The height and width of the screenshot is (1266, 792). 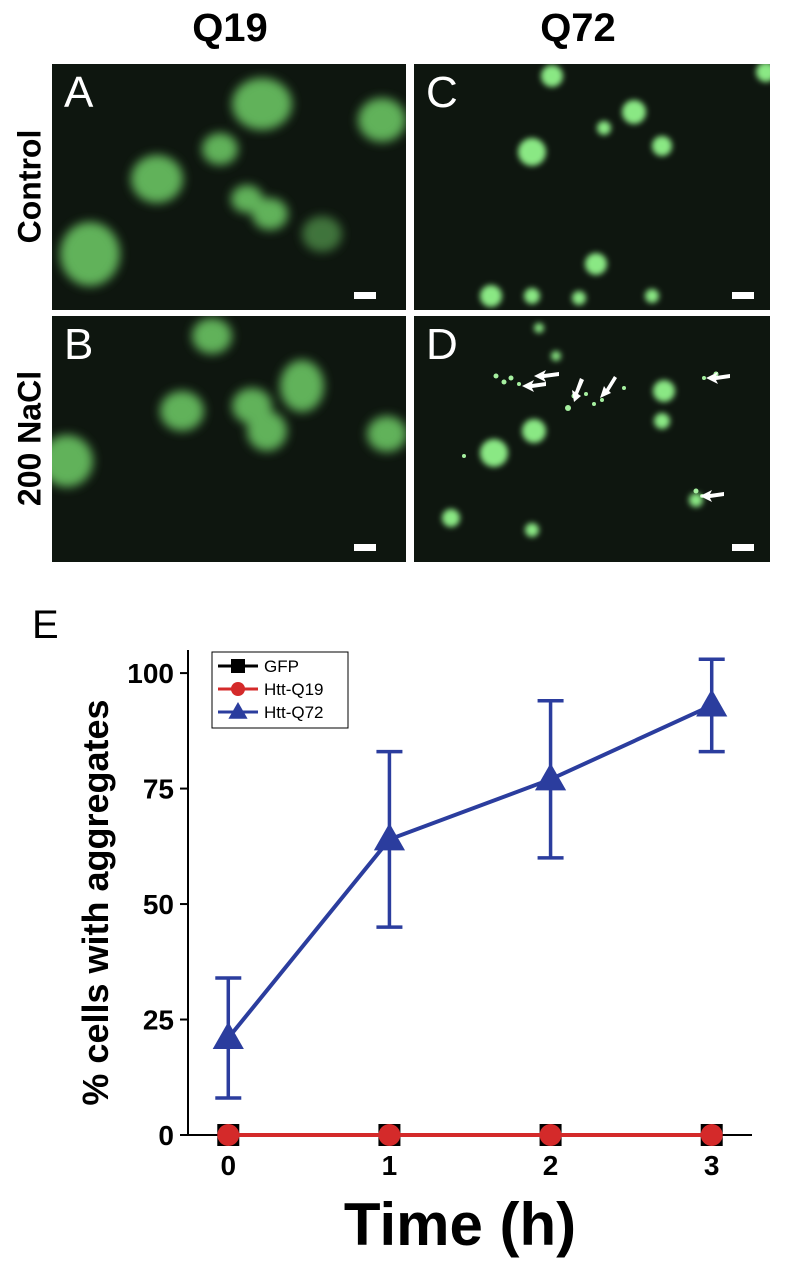 I want to click on row-label-control: Control, so click(x=29, y=186).